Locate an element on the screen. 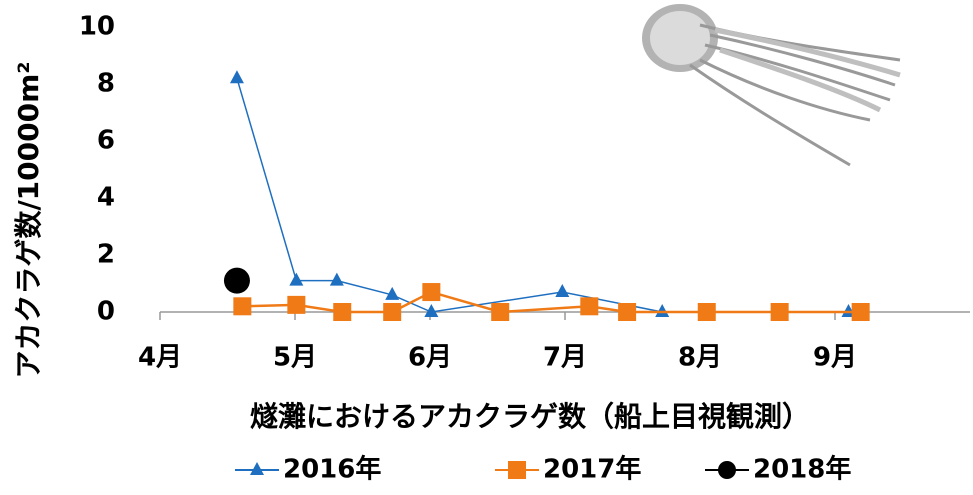  x-tick-label: 8月 is located at coordinates (700, 358).